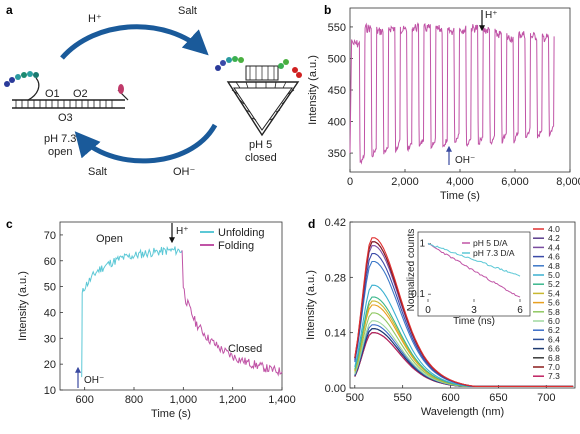 The width and height of the screenshot is (580, 434). I want to click on panel-d-series-ph-4.0, so click(464, 312).